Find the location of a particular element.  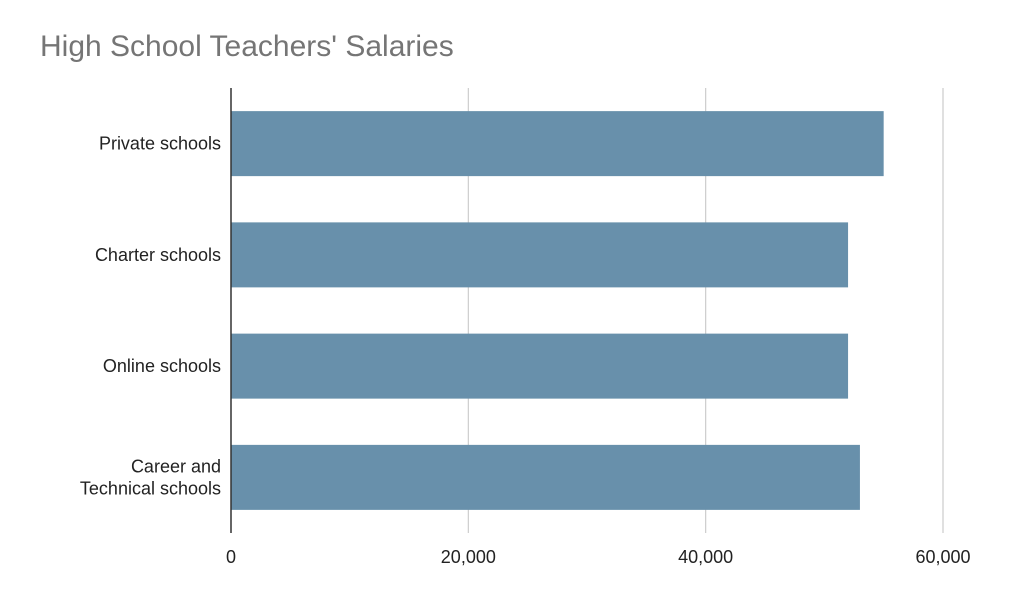

category-label: Private schools is located at coordinates (160, 144).